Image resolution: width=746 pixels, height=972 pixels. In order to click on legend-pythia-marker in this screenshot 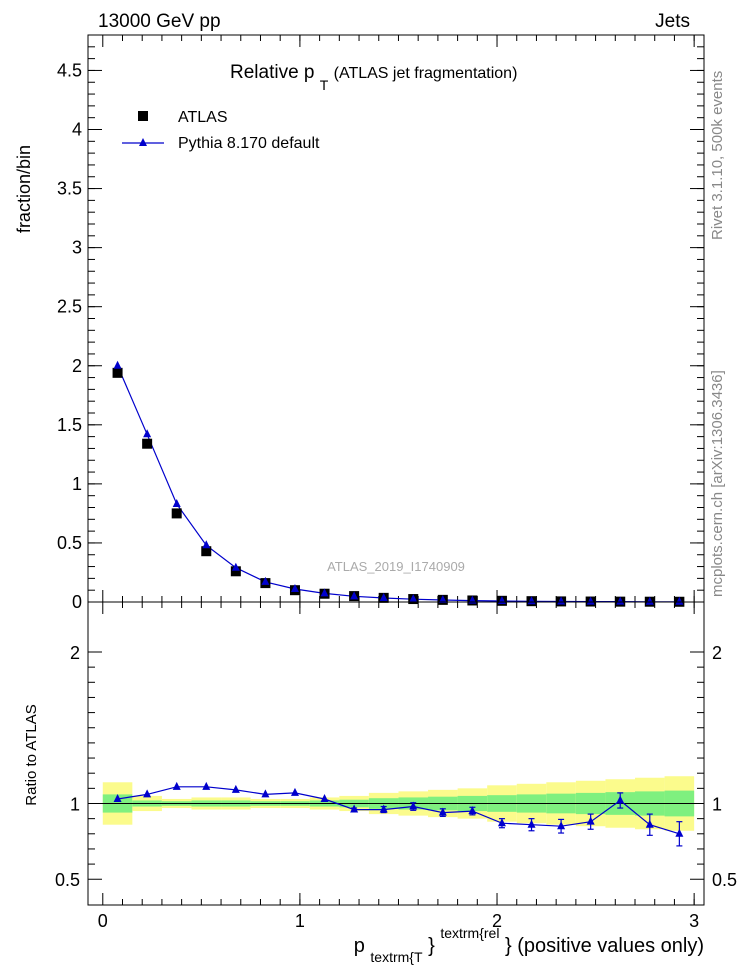, I will do `click(143, 142)`.